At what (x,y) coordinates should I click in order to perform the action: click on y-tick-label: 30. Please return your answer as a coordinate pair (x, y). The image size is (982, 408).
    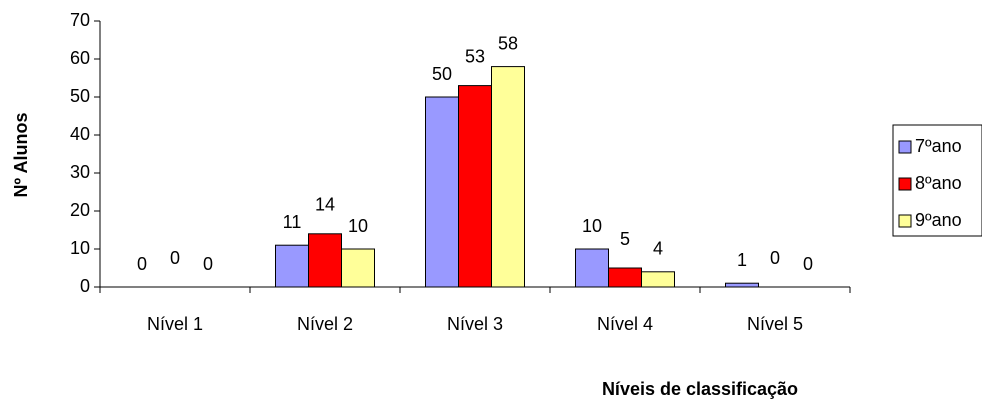
    Looking at the image, I should click on (80, 172).